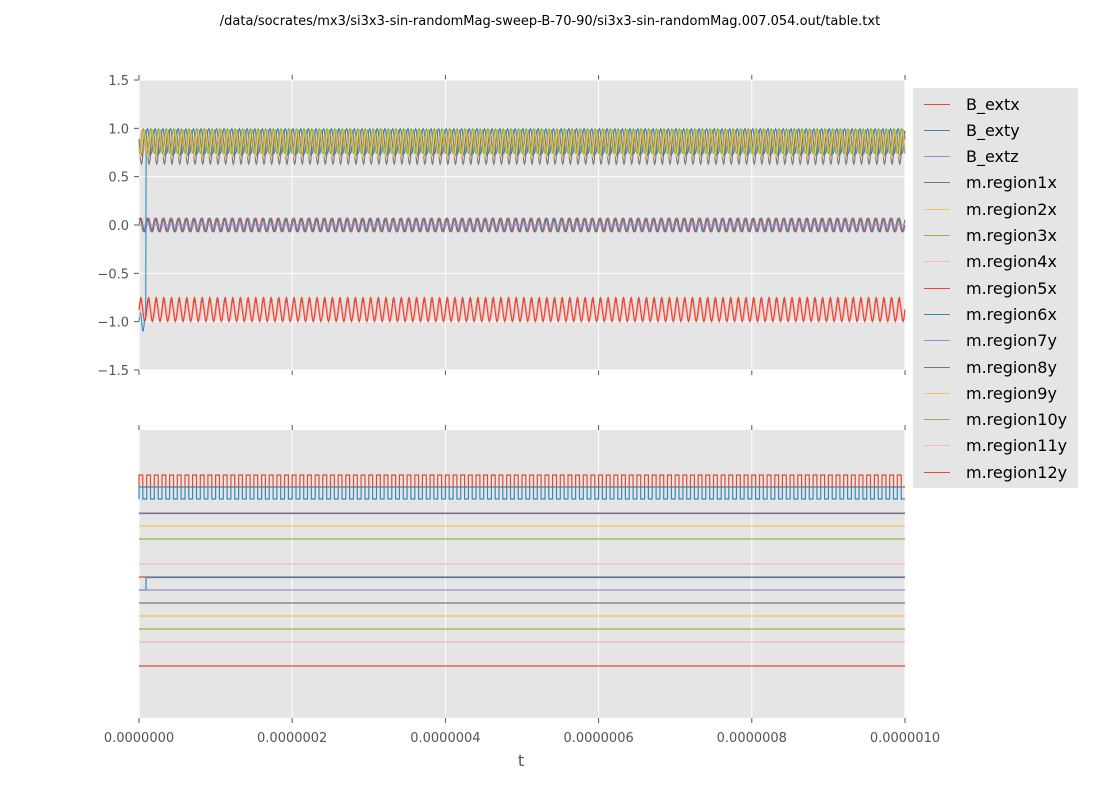  I want to click on legend-item: m.region6x, so click(985, 314).